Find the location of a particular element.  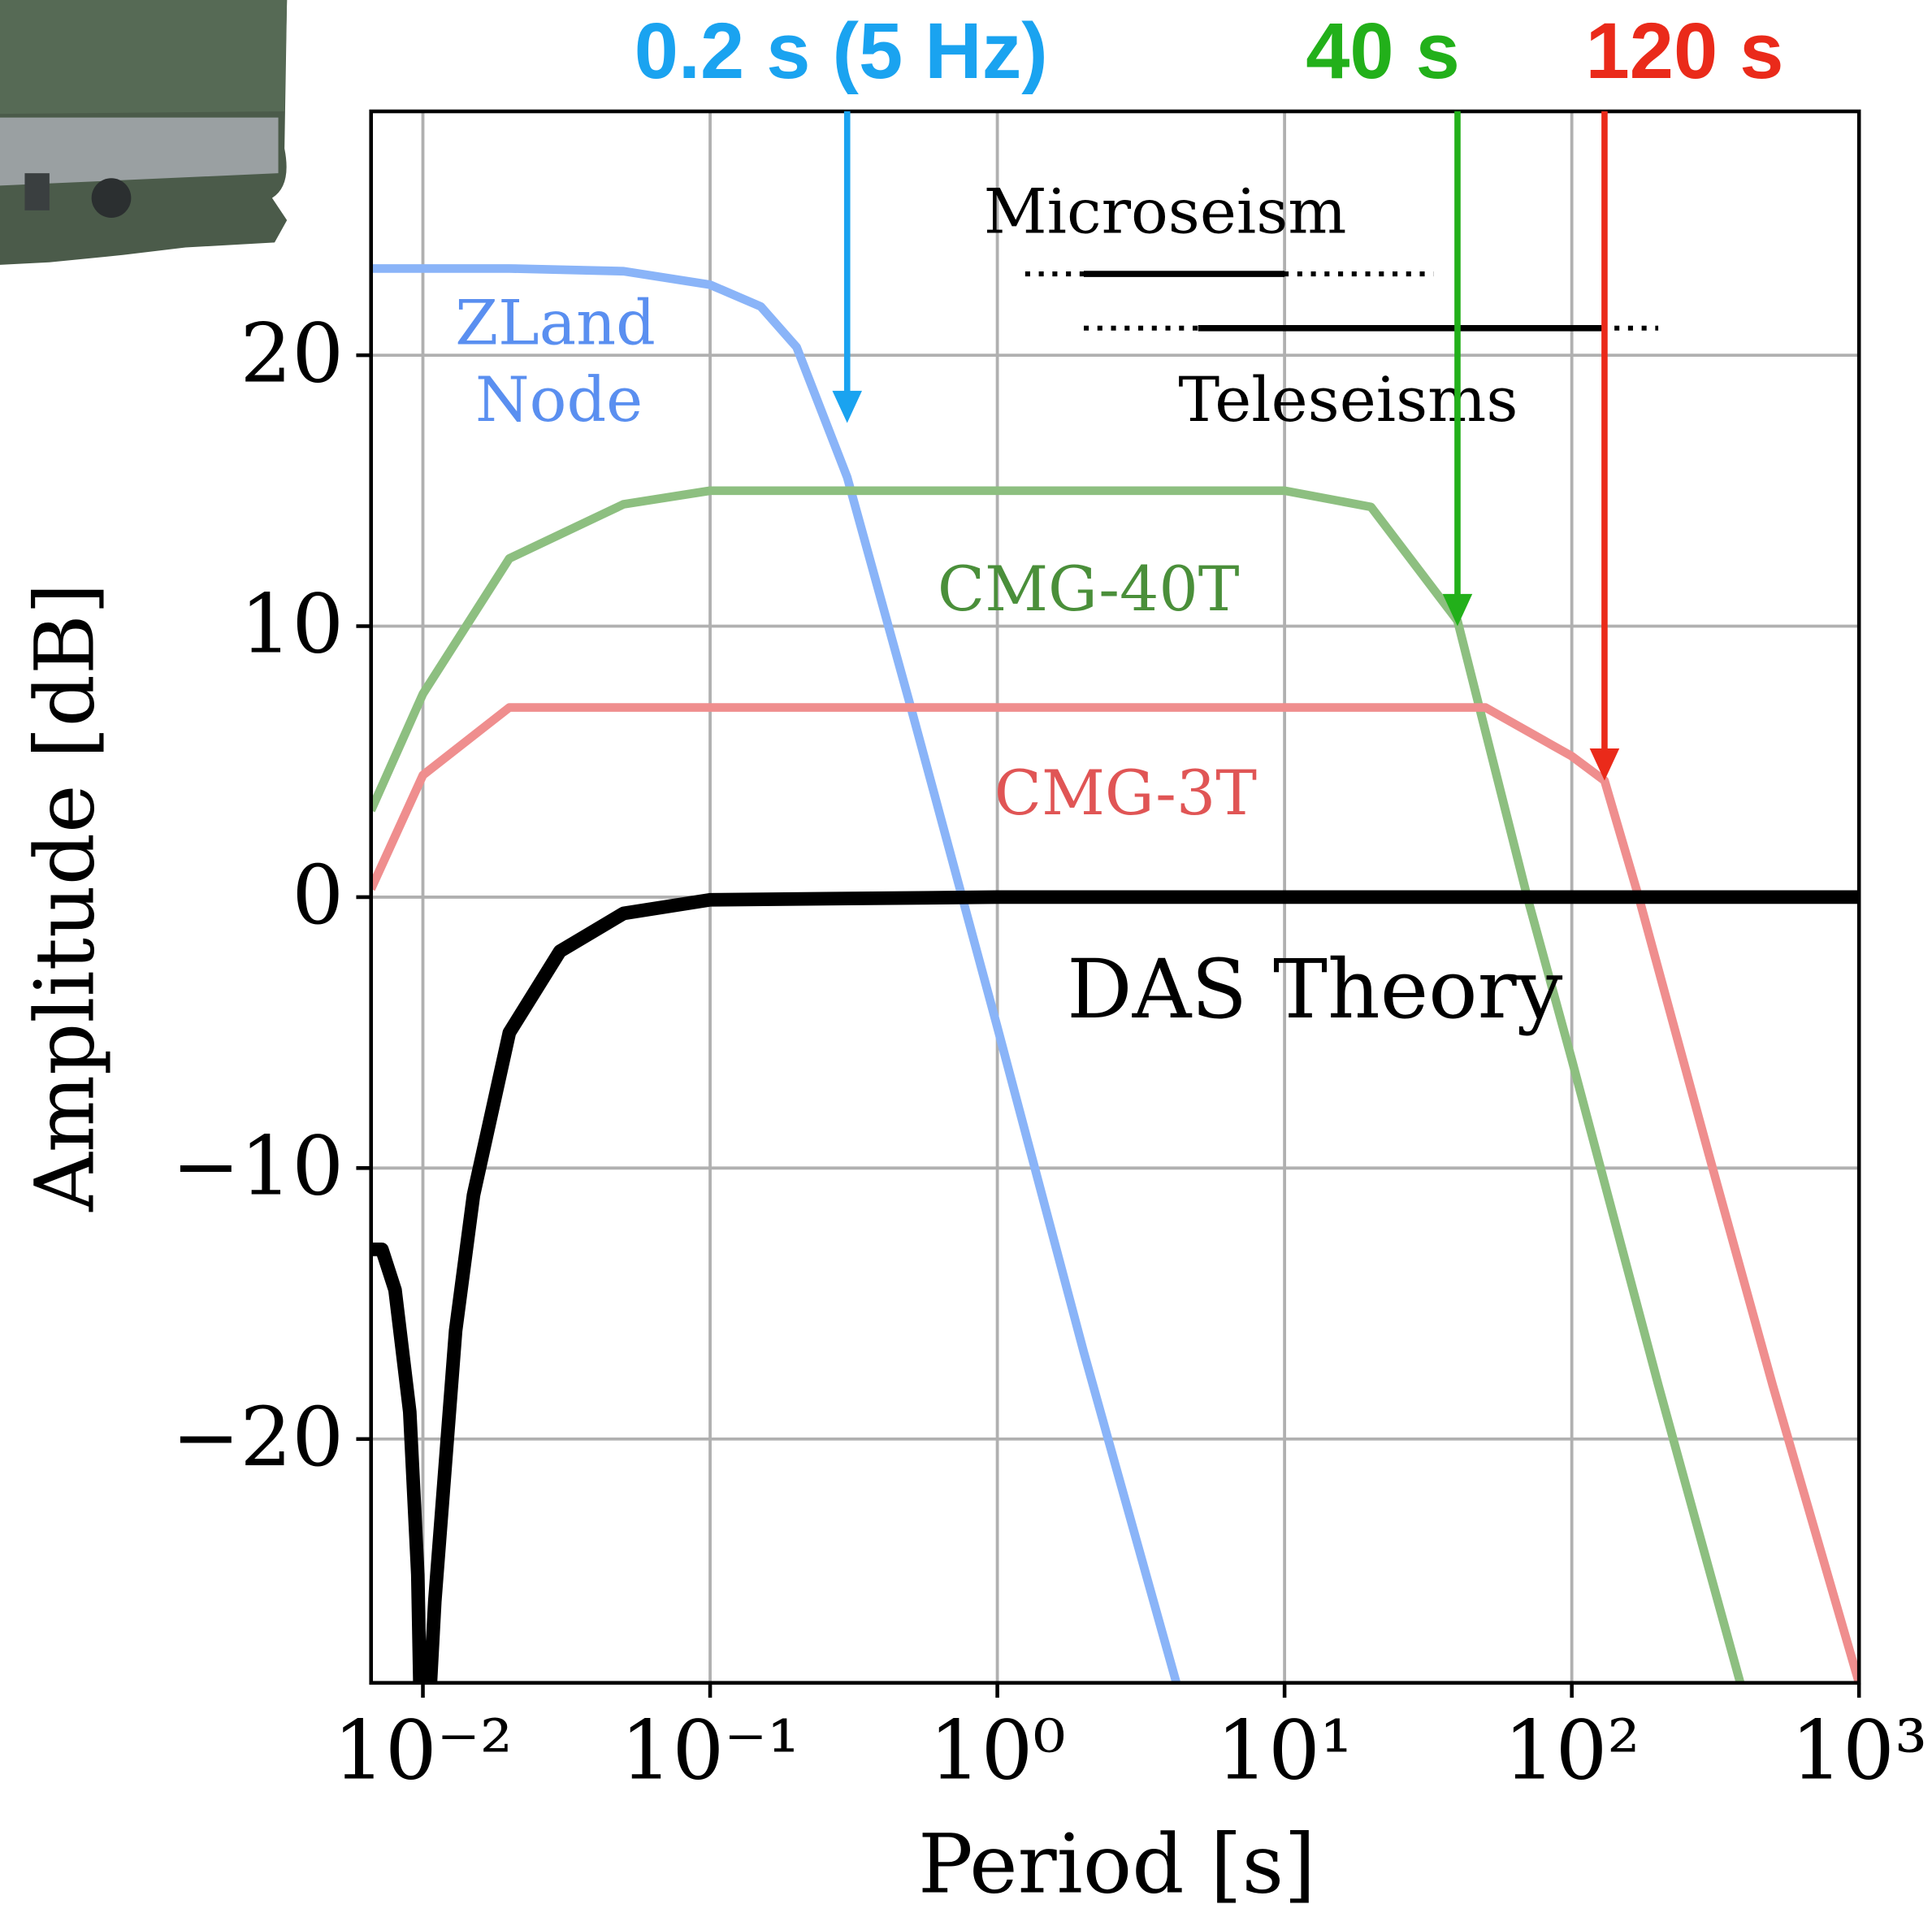

band-label: Microseism is located at coordinates (1165, 211).